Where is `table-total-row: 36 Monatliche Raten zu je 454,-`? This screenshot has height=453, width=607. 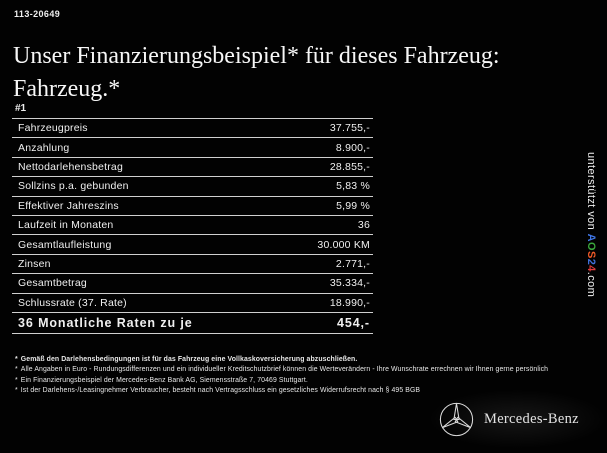 table-total-row: 36 Monatliche Raten zu je 454,- is located at coordinates (192, 324).